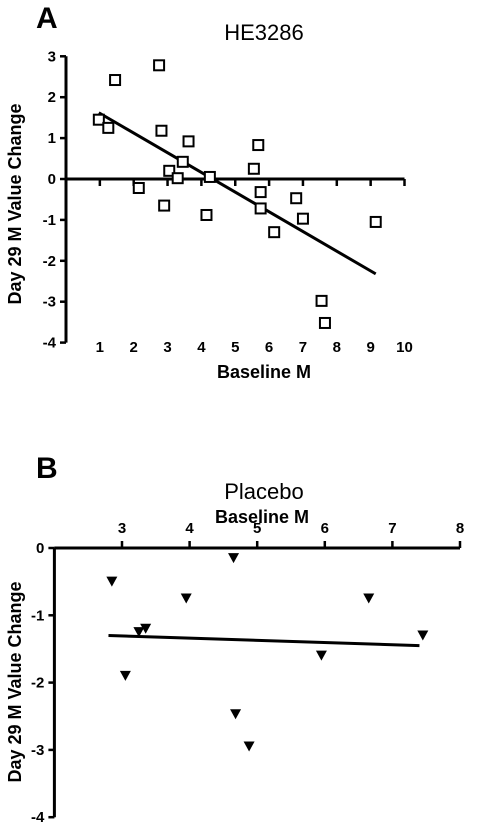 Image resolution: width=496 pixels, height=825 pixels. What do you see at coordinates (52, 97) in the screenshot?
I see `panel-a-y-tick-label: 2` at bounding box center [52, 97].